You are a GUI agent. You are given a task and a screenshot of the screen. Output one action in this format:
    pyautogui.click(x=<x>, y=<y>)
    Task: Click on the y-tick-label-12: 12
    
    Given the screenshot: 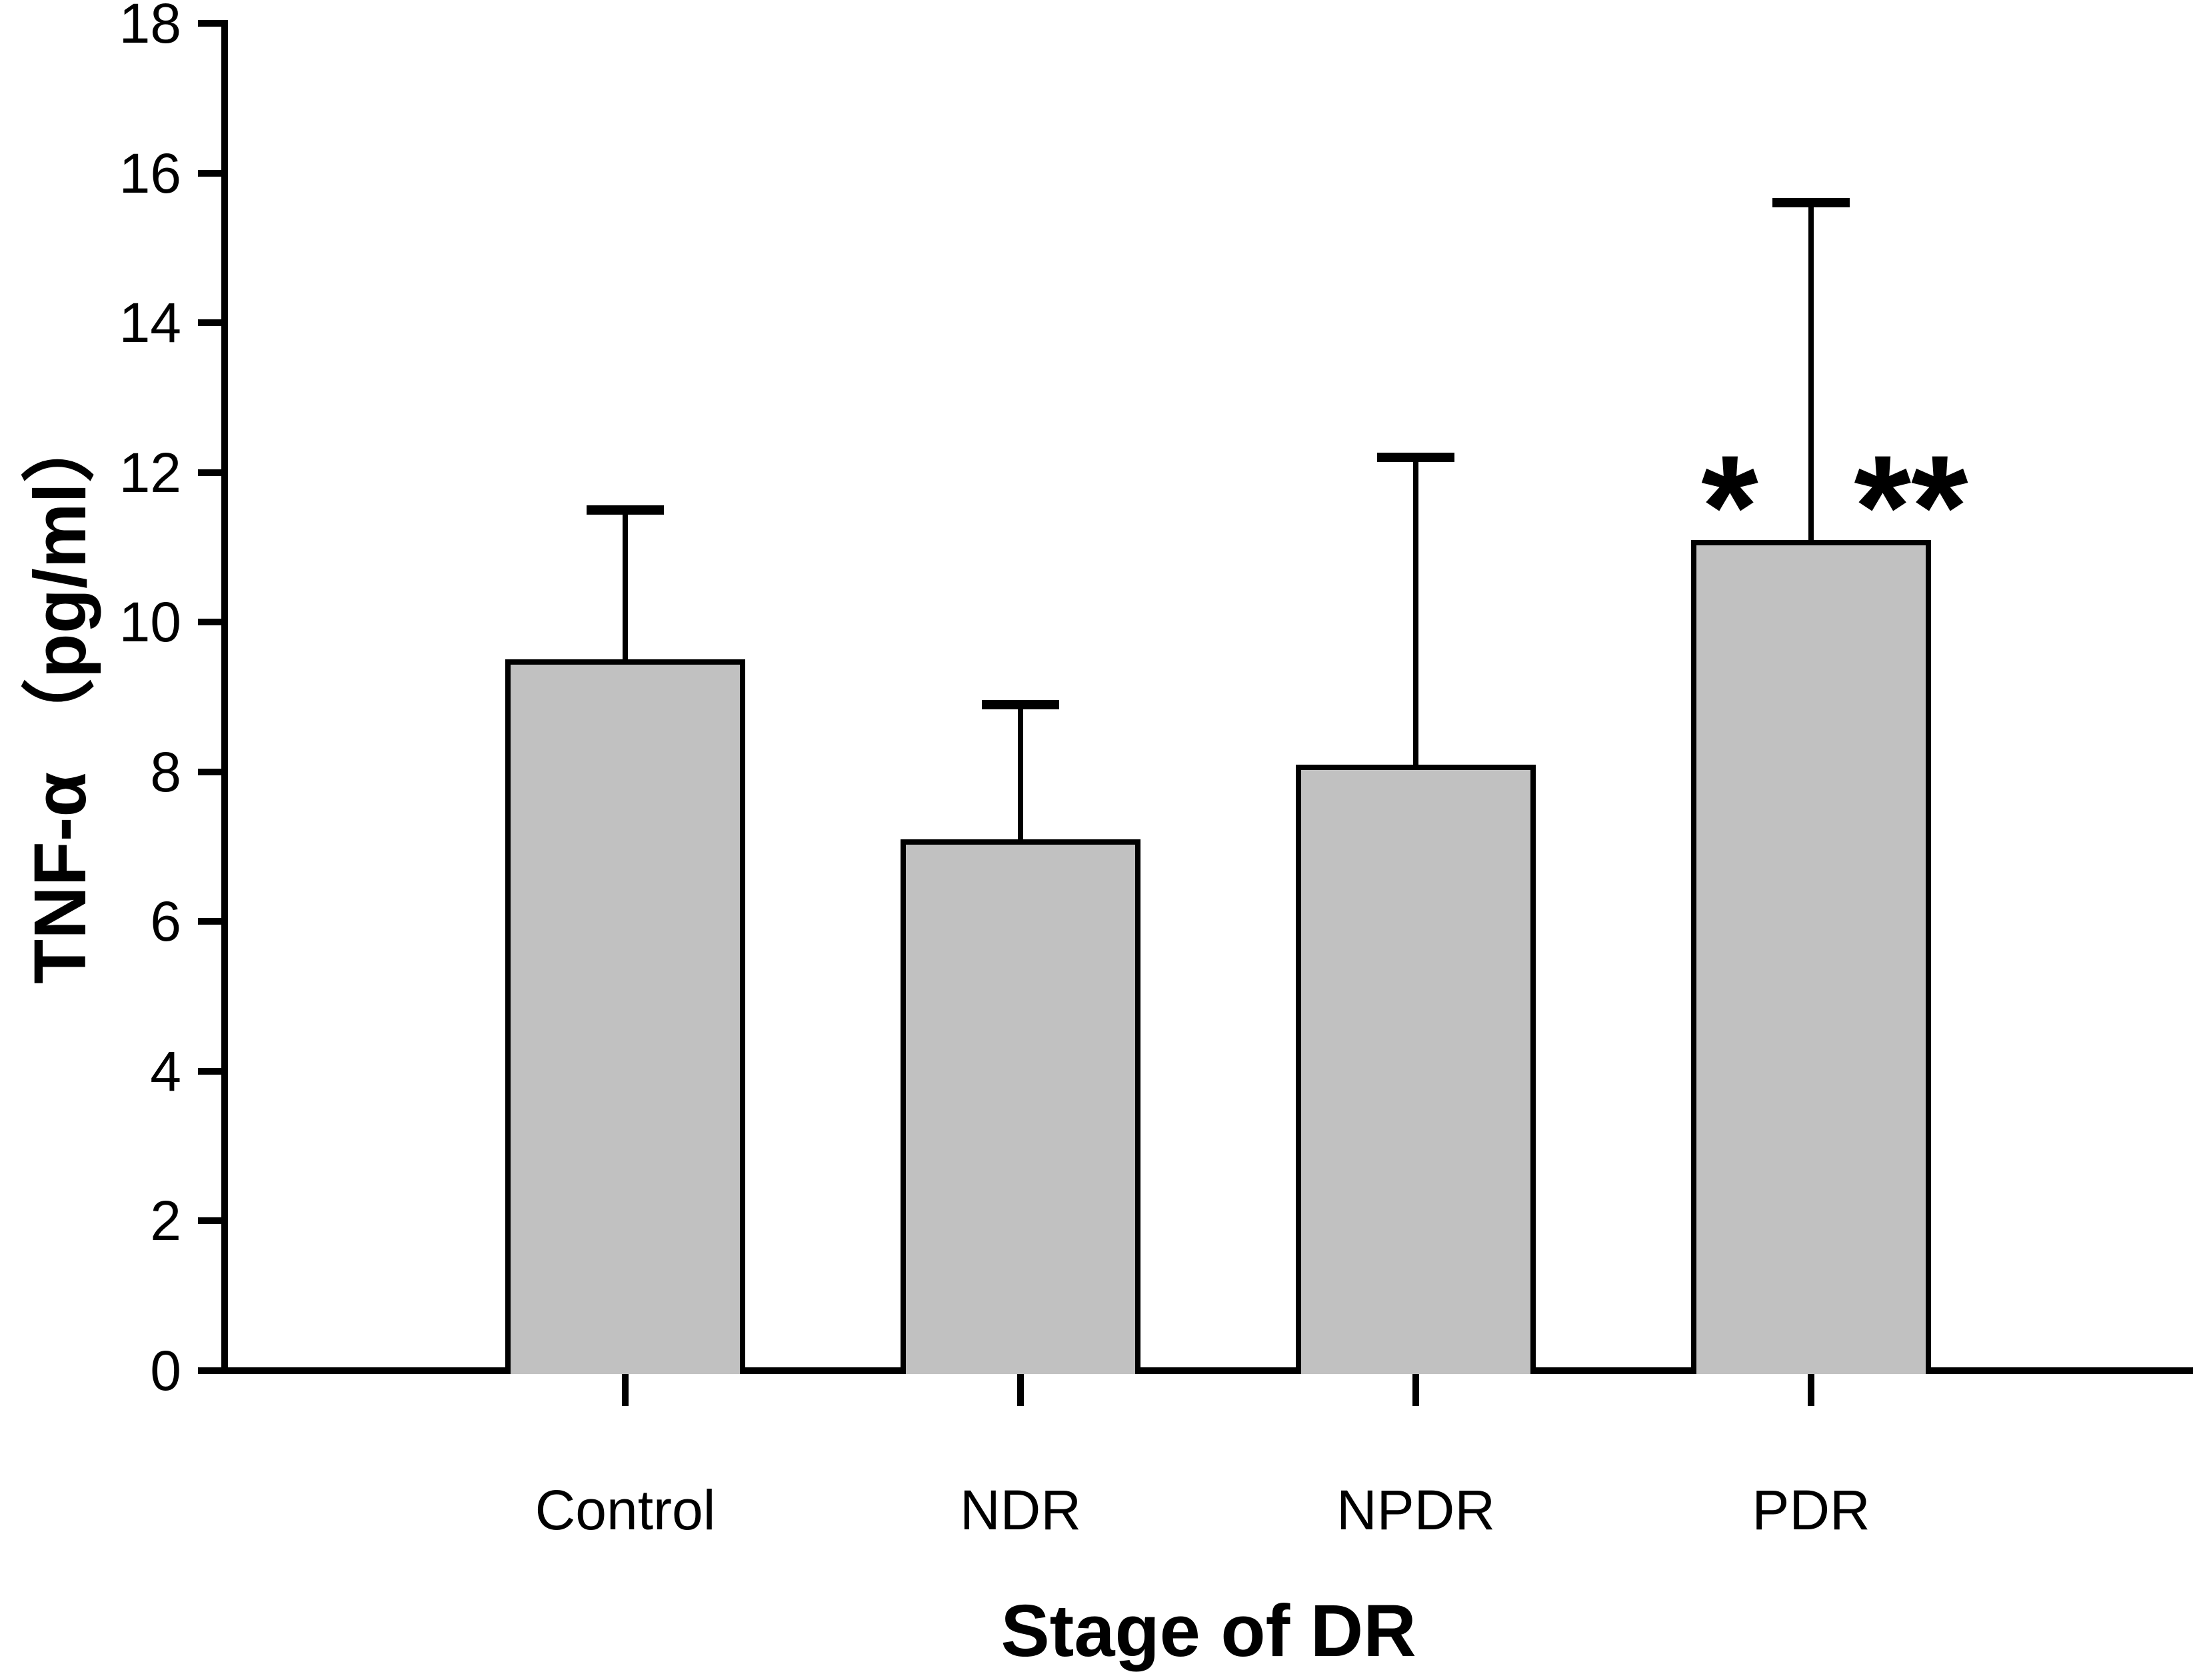 What is the action you would take?
    pyautogui.click(x=150, y=472)
    